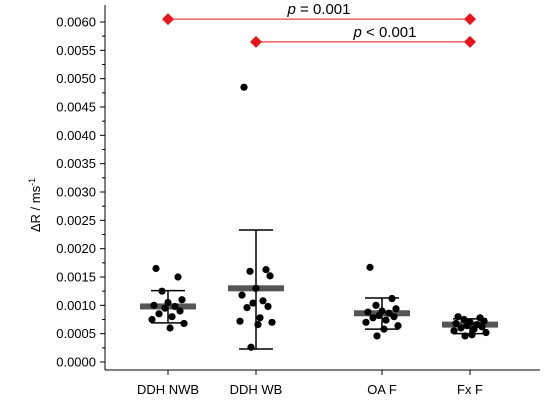  What do you see at coordinates (76, 333) in the screenshot?
I see `y-tick-label: 0.0005` at bounding box center [76, 333].